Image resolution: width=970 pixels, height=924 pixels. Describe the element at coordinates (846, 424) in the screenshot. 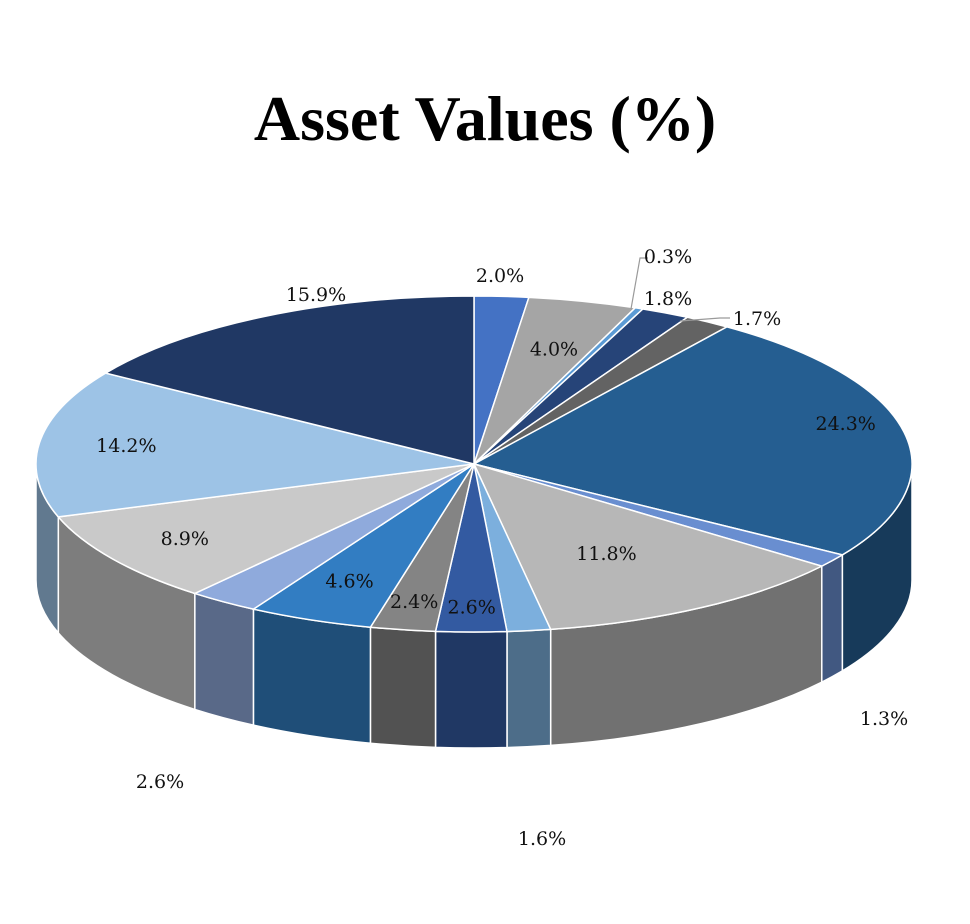

I see `slice-label: 24.3%` at that location.